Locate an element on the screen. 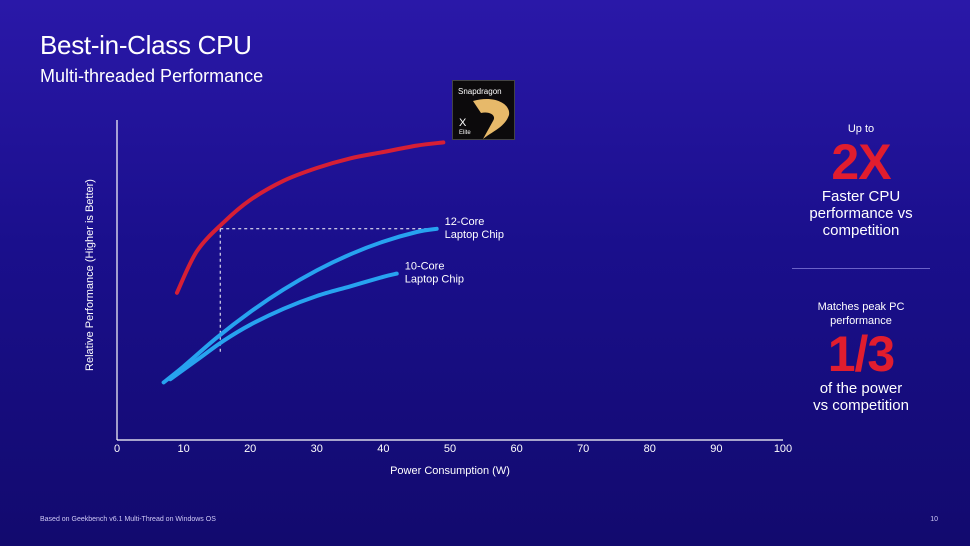 This screenshot has height=546, width=970. x-tick-label: 70 is located at coordinates (583, 449).